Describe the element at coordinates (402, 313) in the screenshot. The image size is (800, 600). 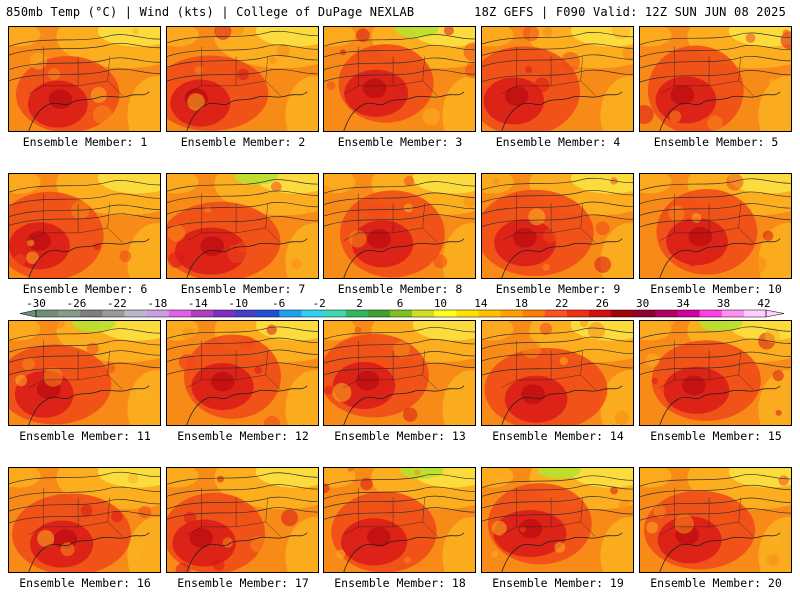
I see `colorbar` at that location.